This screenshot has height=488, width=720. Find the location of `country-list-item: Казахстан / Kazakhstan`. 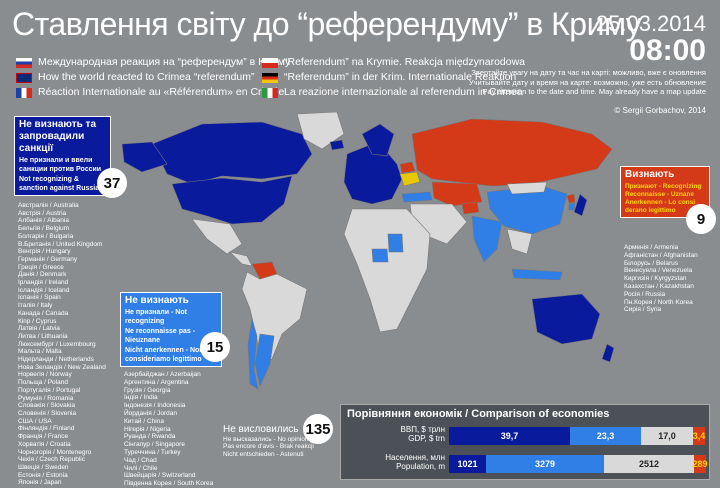

country-list-item: Казахстан / Kazakhstan is located at coordinates (659, 286).